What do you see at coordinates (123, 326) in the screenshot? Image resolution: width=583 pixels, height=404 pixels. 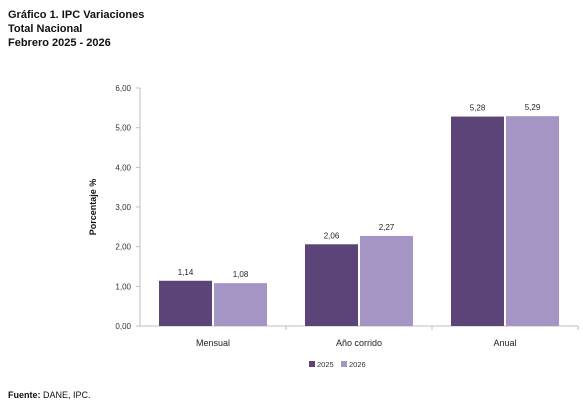 I see `y-tick-label: 0,00` at bounding box center [123, 326].